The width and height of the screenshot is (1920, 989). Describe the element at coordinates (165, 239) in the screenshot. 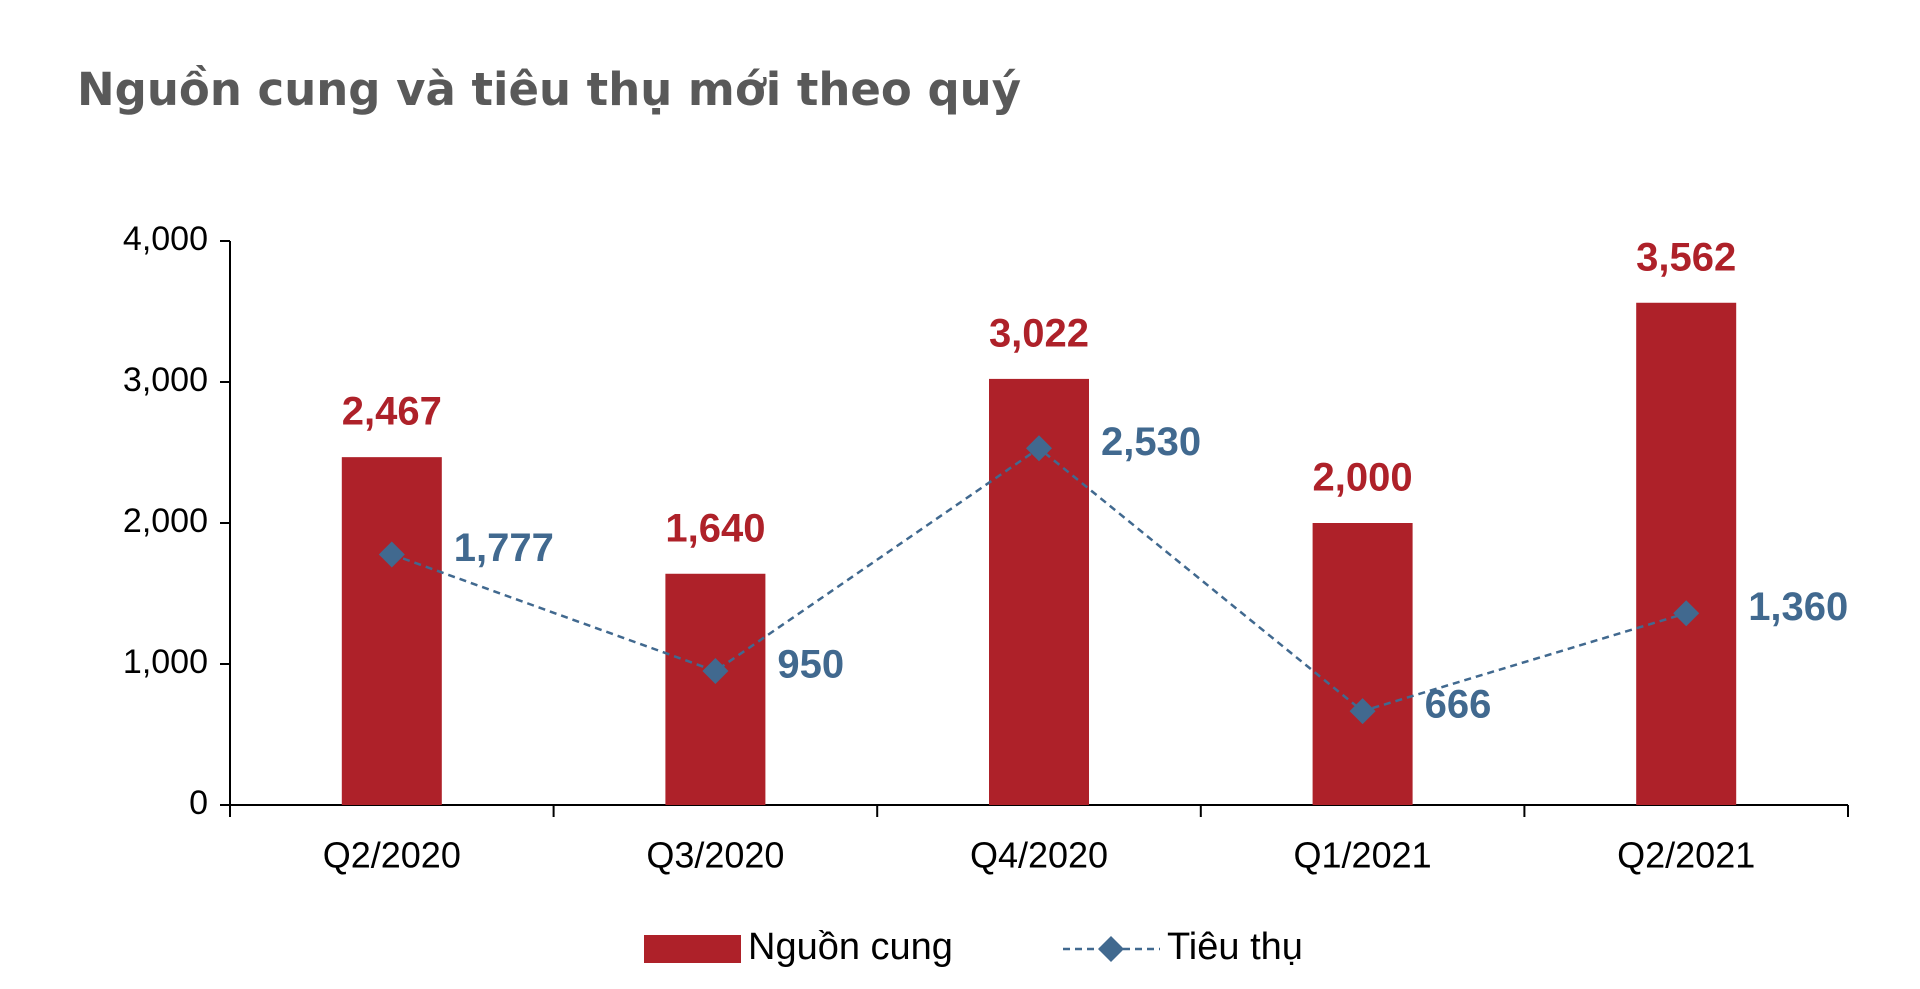

I see `y-tick-label: 4,000` at that location.